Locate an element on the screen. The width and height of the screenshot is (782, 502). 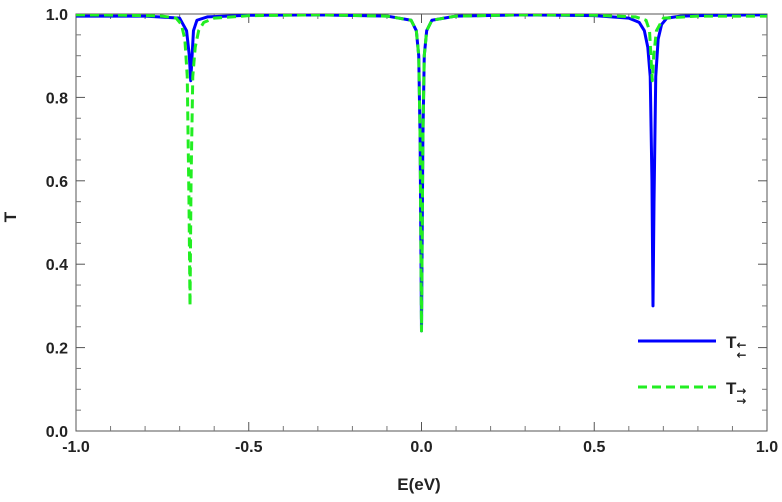
y-tick-label: 0.6 is located at coordinates (57, 182).